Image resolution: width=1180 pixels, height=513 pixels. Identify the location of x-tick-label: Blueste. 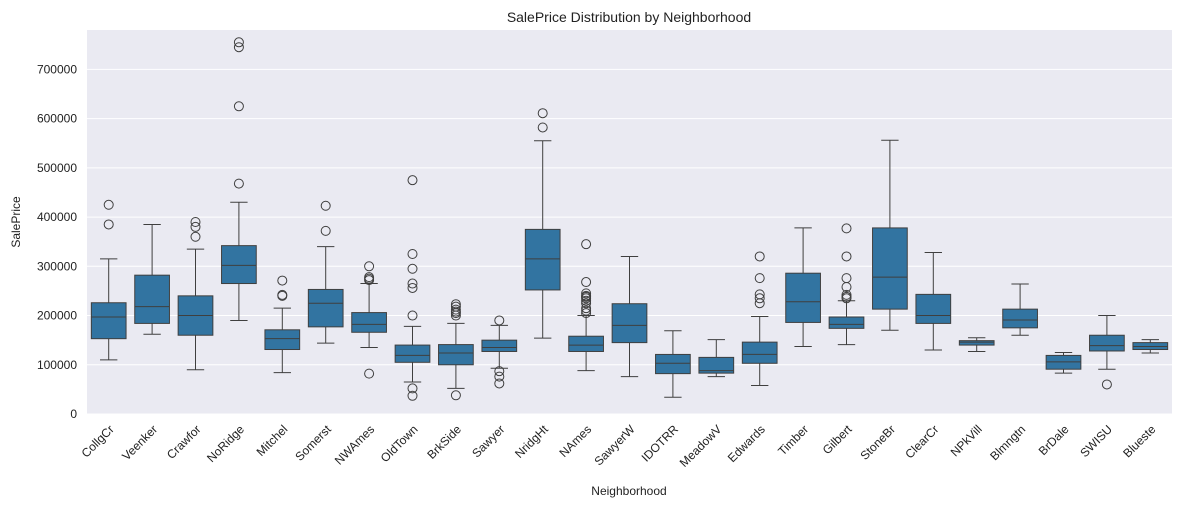
(1139, 441).